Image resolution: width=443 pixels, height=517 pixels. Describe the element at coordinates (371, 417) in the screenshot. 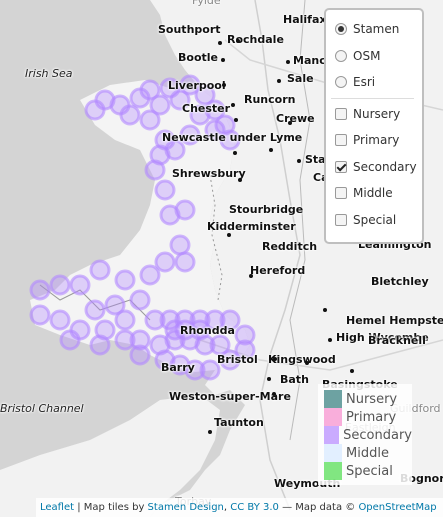

I see `legend-label: Primary` at that location.